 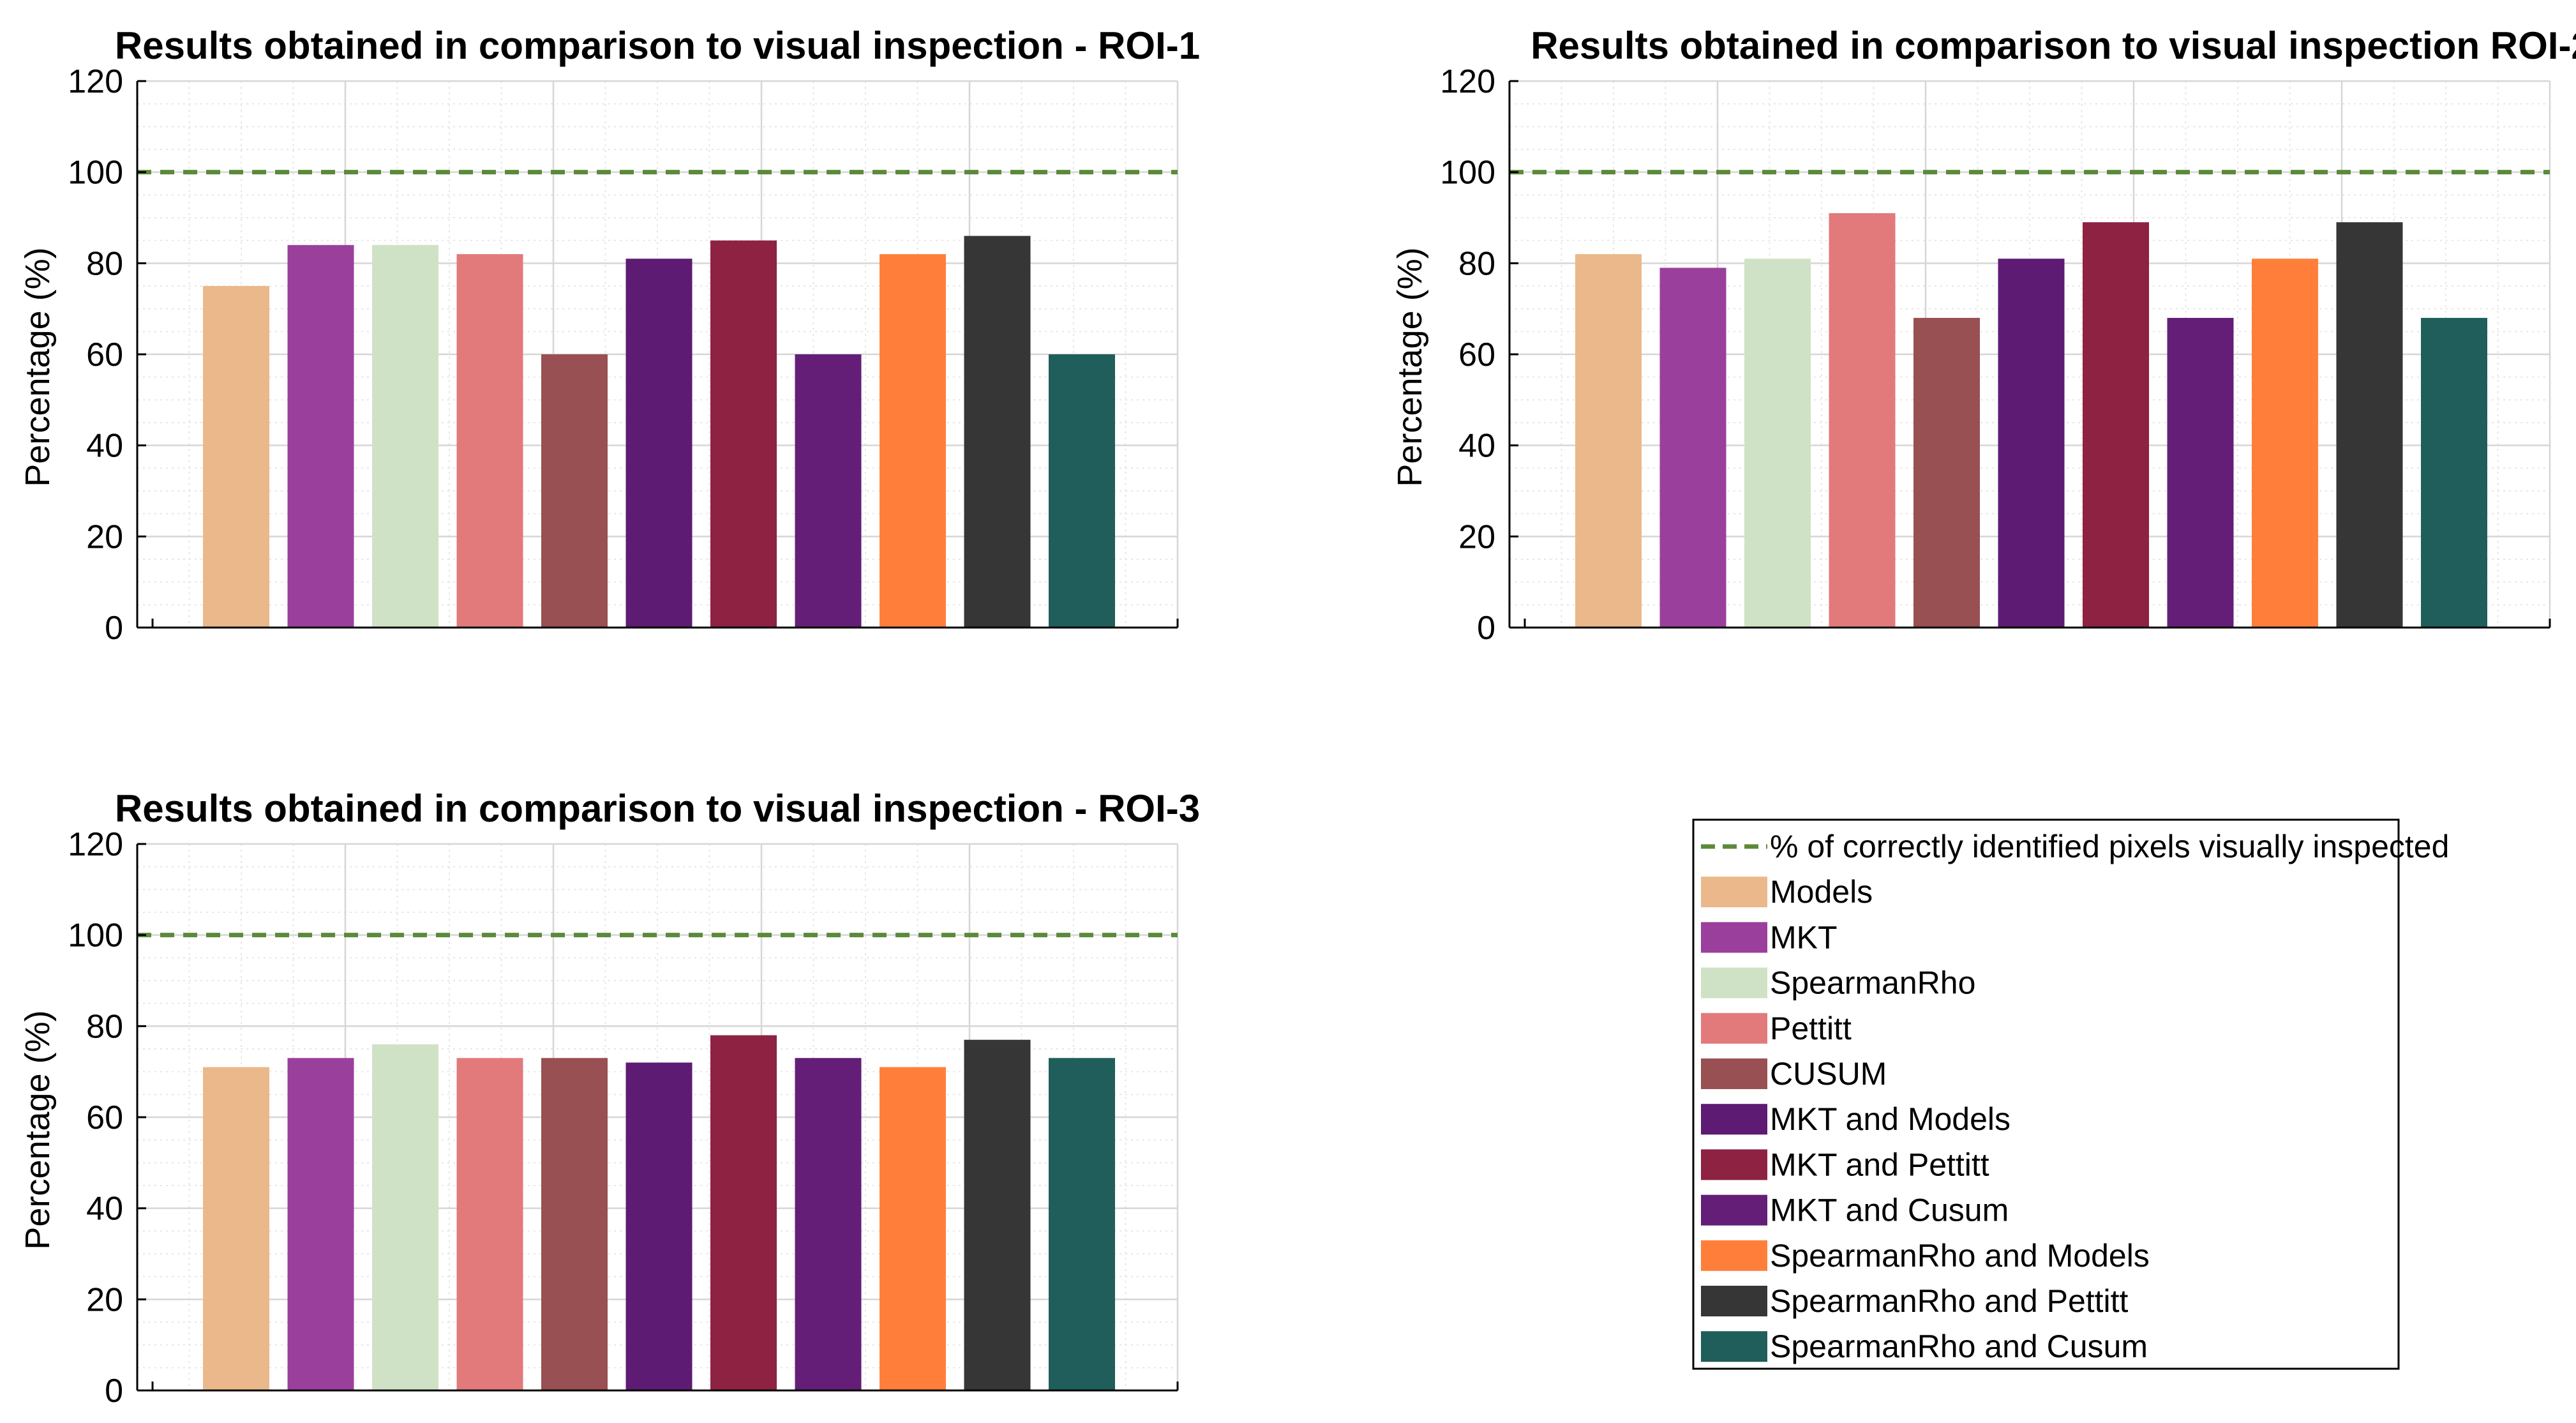 What do you see at coordinates (1811, 1028) in the screenshot?
I see `legend-label-4: Pettitt` at bounding box center [1811, 1028].